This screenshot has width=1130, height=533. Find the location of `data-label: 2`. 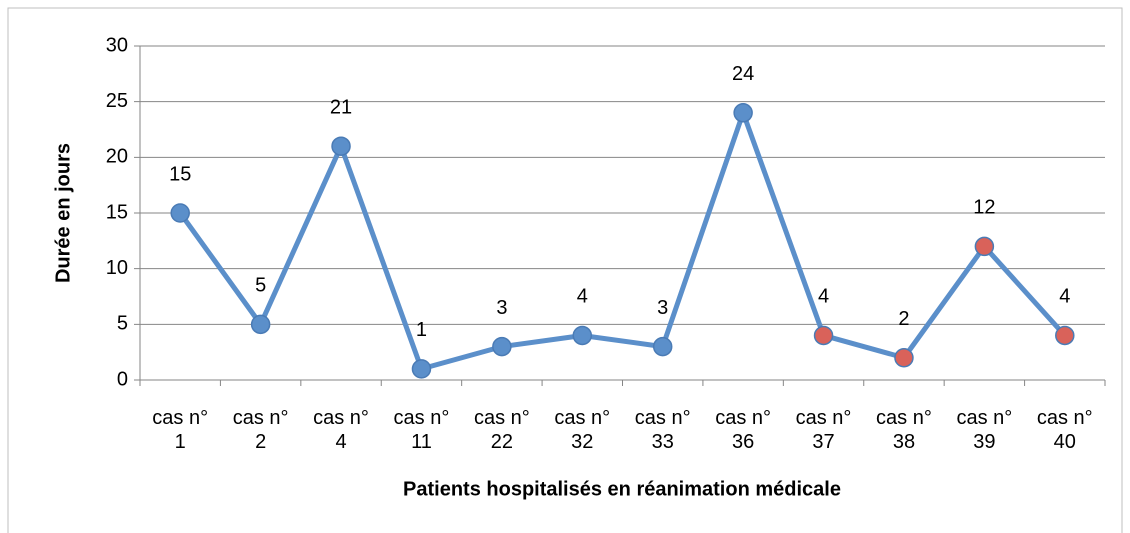

data-label: 2 is located at coordinates (903, 319).